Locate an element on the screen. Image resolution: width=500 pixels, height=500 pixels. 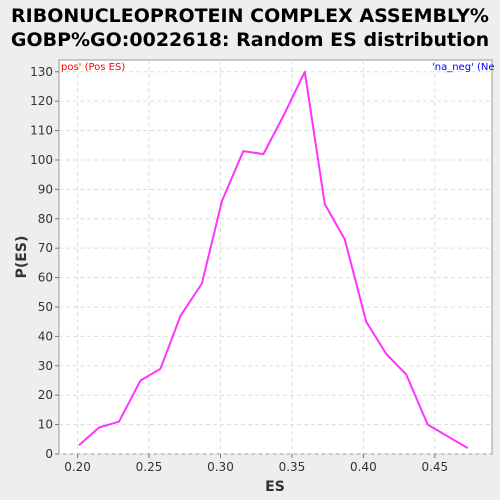
x-tick-label: 0.40 is located at coordinates (363, 467).